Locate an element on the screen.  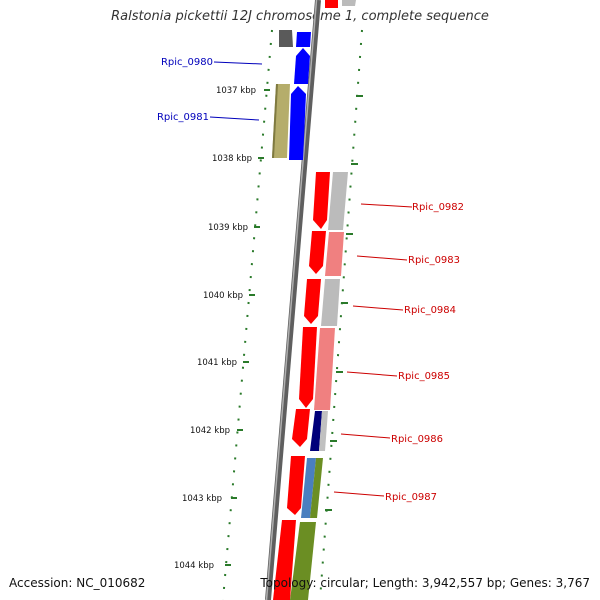
plus-gene-labels: Rpic_0980 Rpic_0981 is located at coordinates (210, 90).